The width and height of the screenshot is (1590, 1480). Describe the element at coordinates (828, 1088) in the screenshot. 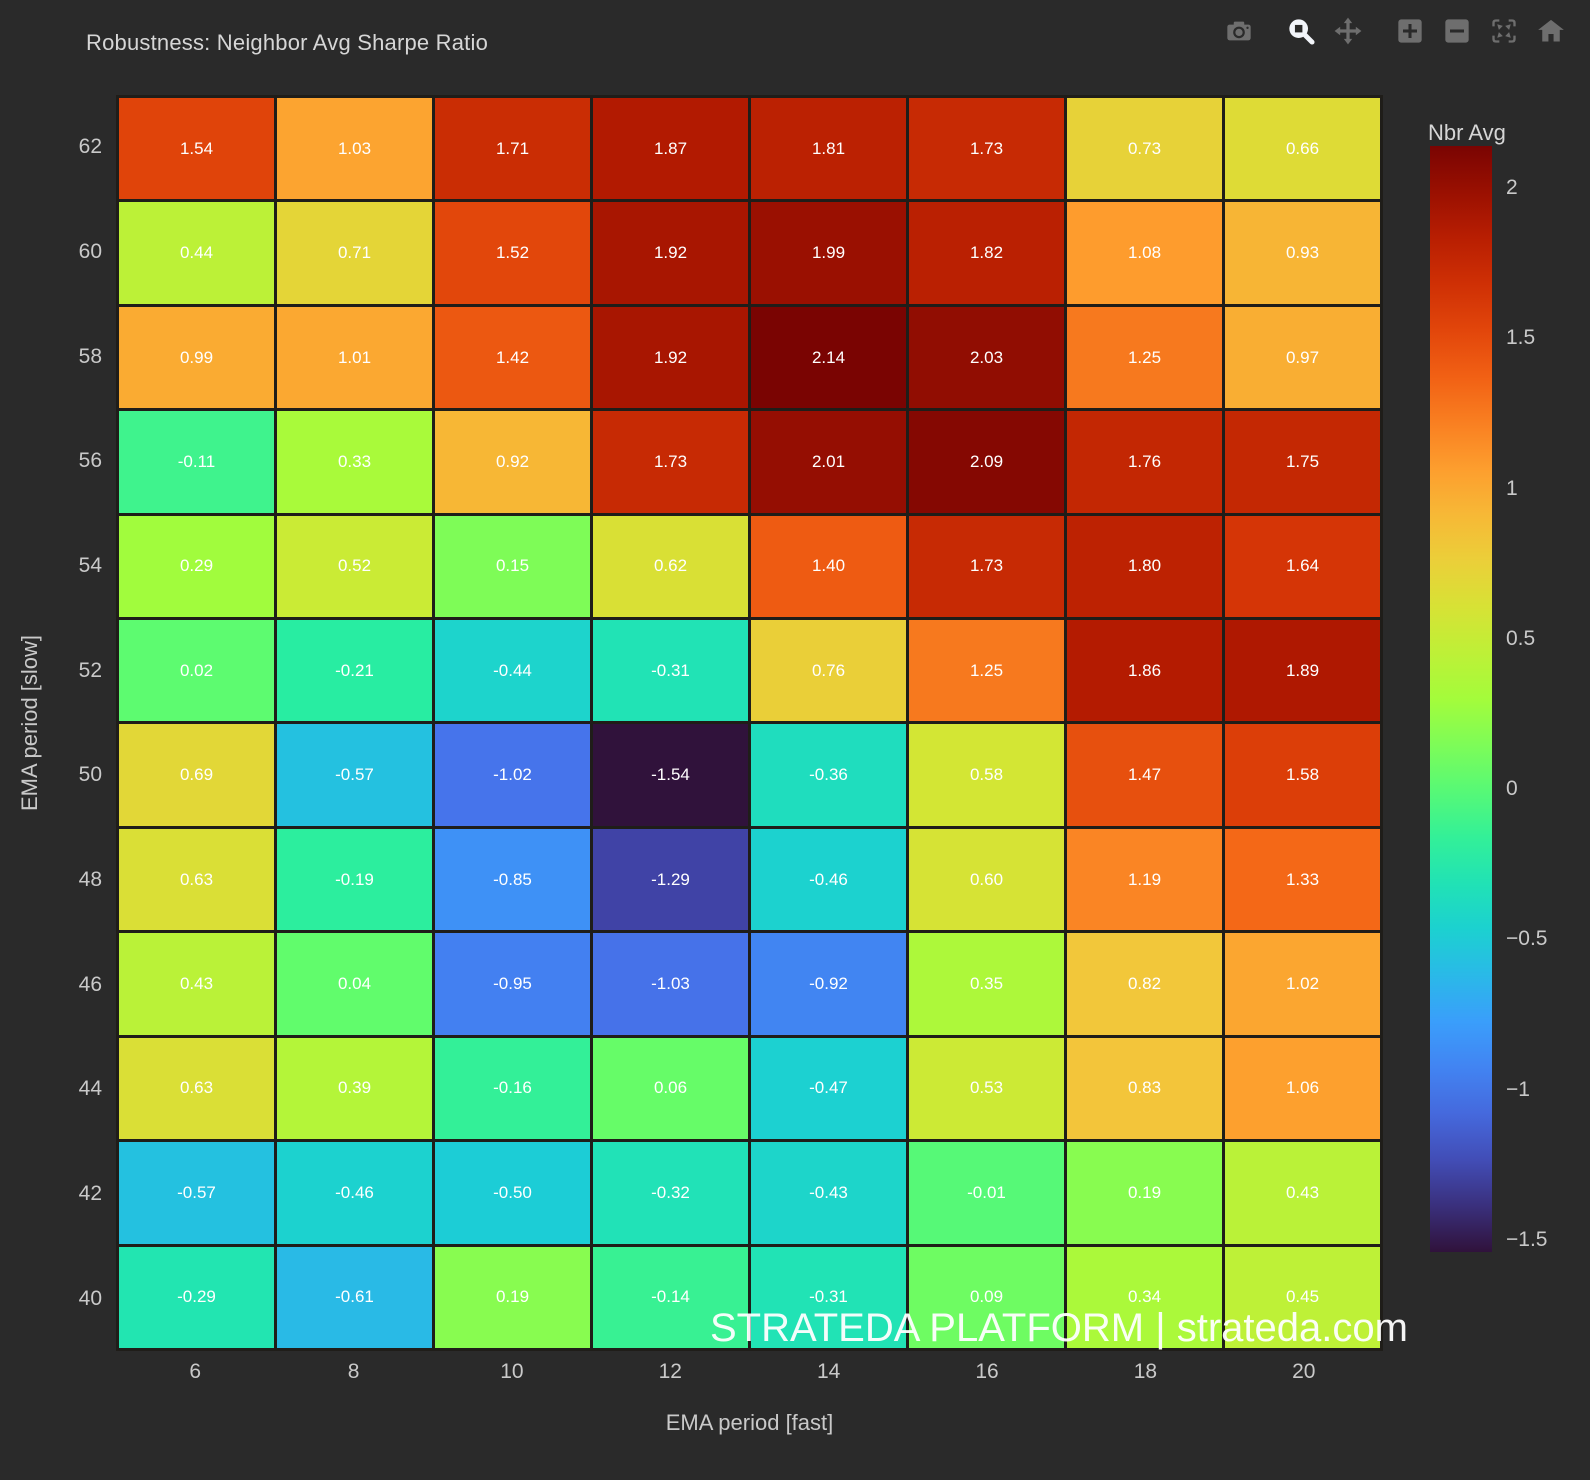

I see `heatmap-cell: -0.47` at that location.